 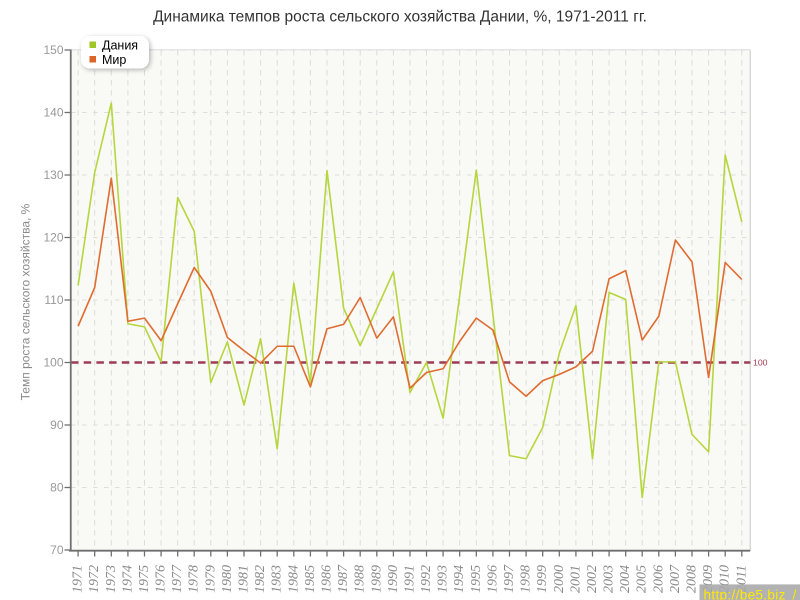 I want to click on svg-text: 1978, so click(x=194, y=579).